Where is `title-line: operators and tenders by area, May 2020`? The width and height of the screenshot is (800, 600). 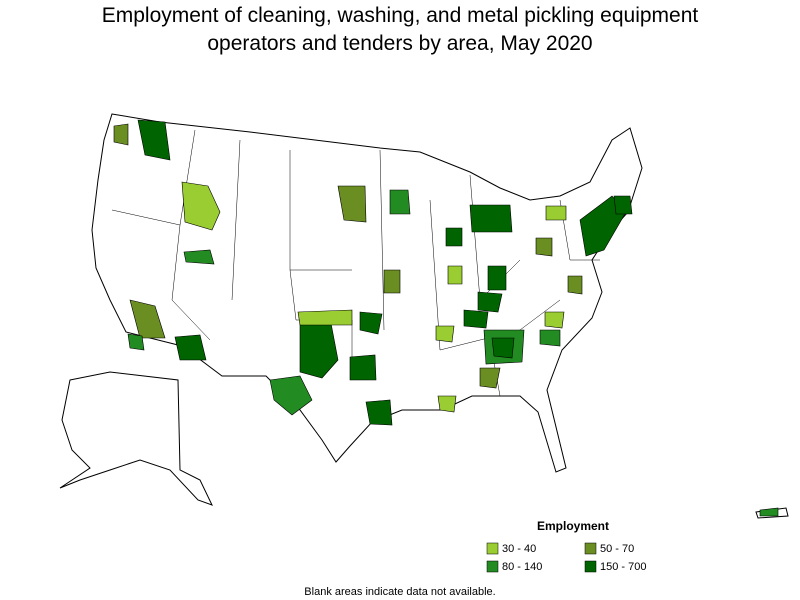 title-line: operators and tenders by area, May 2020 is located at coordinates (399, 43).